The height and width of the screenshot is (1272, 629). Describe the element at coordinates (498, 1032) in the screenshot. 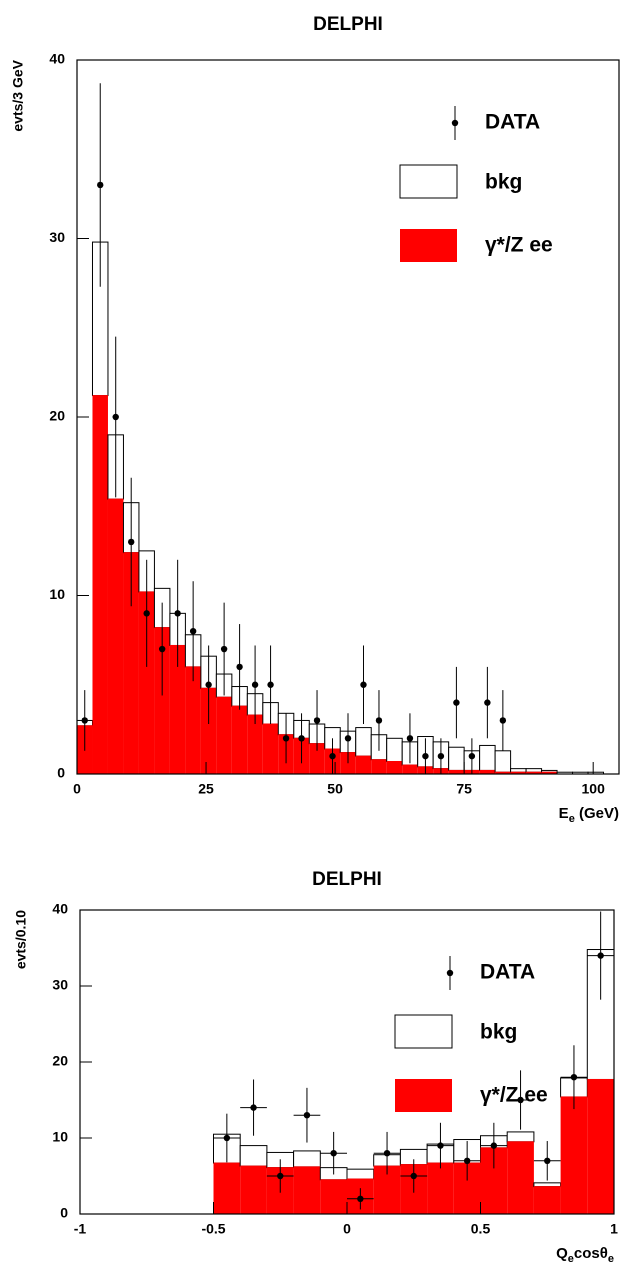

I see `legend-label: bkg` at that location.